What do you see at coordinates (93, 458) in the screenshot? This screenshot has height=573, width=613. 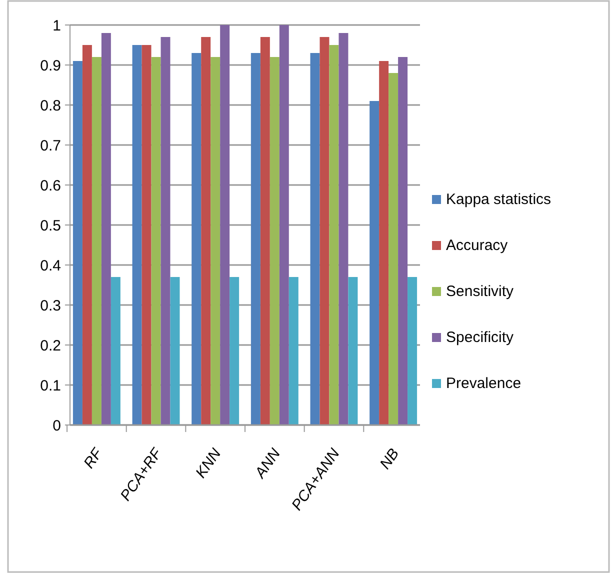 I see `x-tick-label: RF` at bounding box center [93, 458].